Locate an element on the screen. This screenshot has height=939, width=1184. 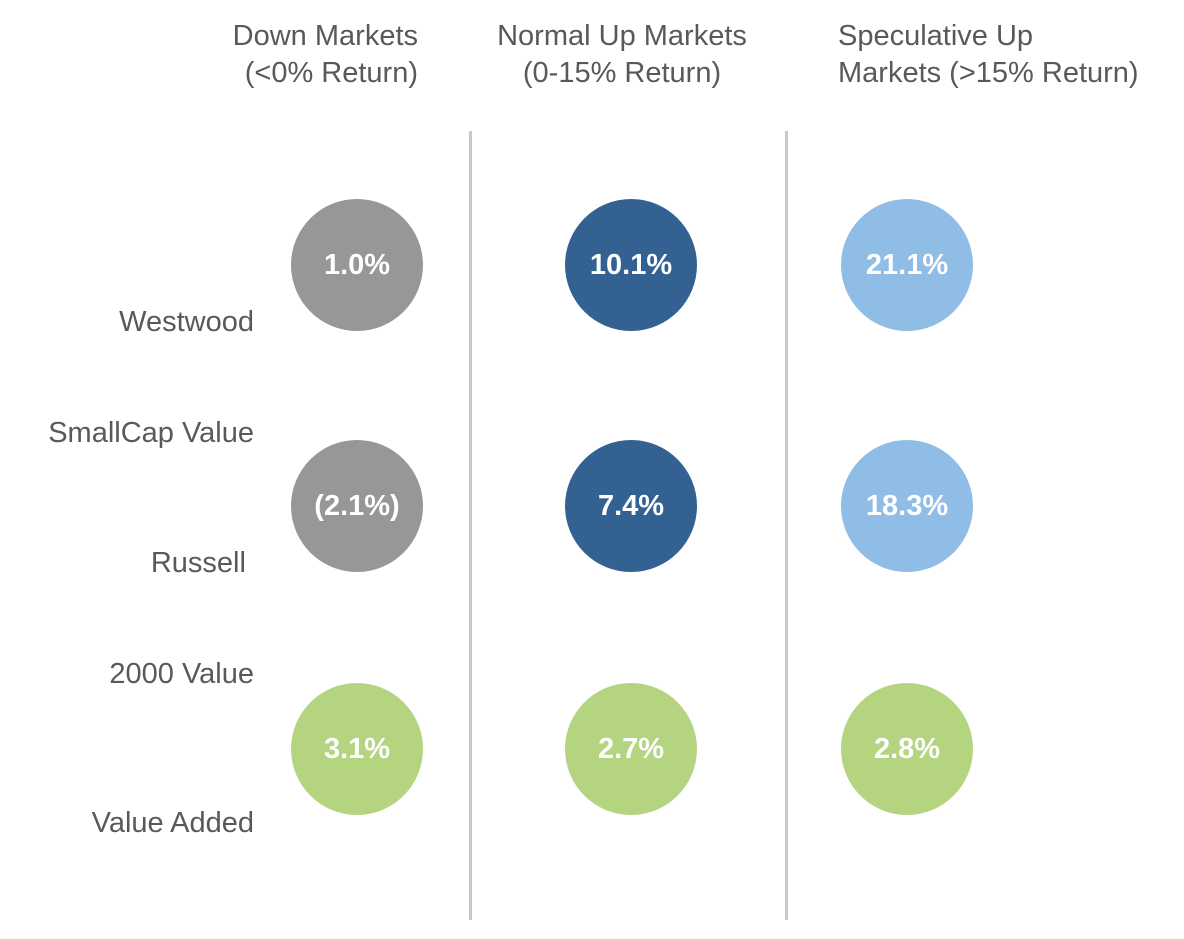
column-header-line: (0-15% Return) is located at coordinates (622, 73).